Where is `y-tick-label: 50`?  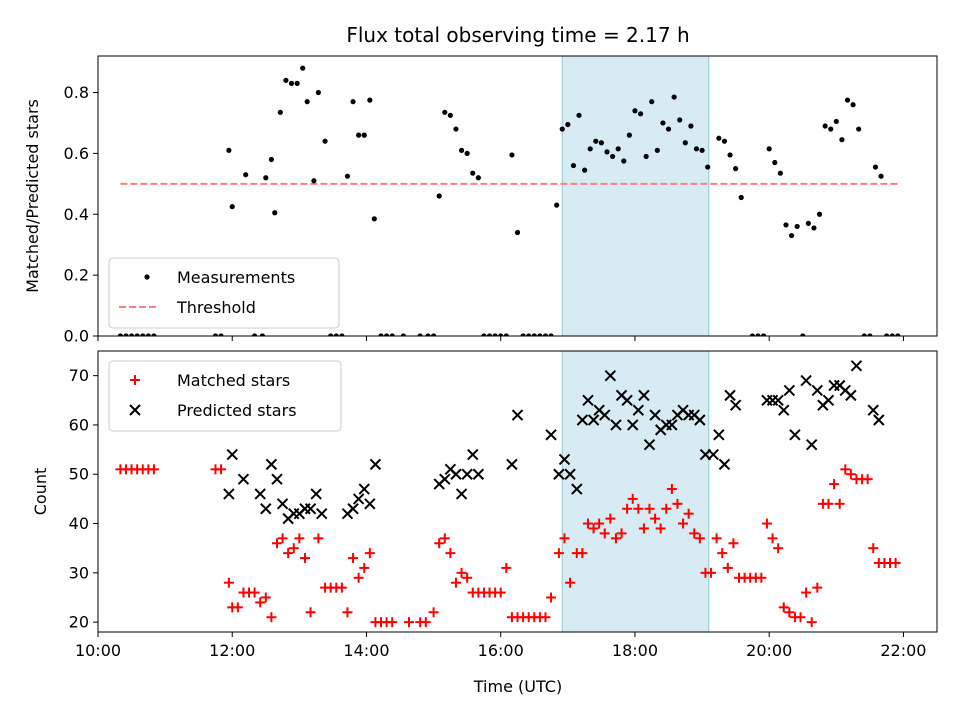
y-tick-label: 50 is located at coordinates (79, 474).